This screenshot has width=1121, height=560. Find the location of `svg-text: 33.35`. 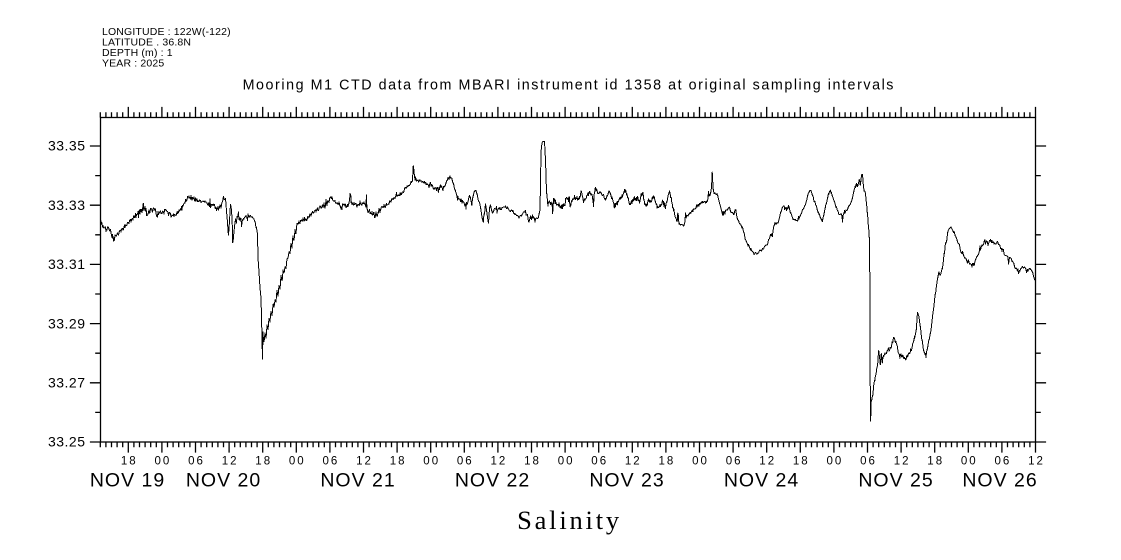

svg-text: 33.35 is located at coordinates (67, 146).